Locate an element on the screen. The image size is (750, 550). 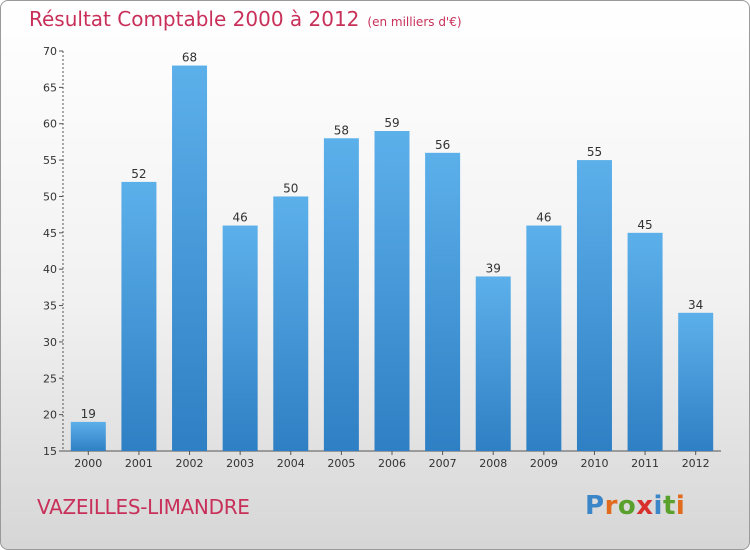
town-name: VAZEILLES-LIMANDRE is located at coordinates (143, 507).